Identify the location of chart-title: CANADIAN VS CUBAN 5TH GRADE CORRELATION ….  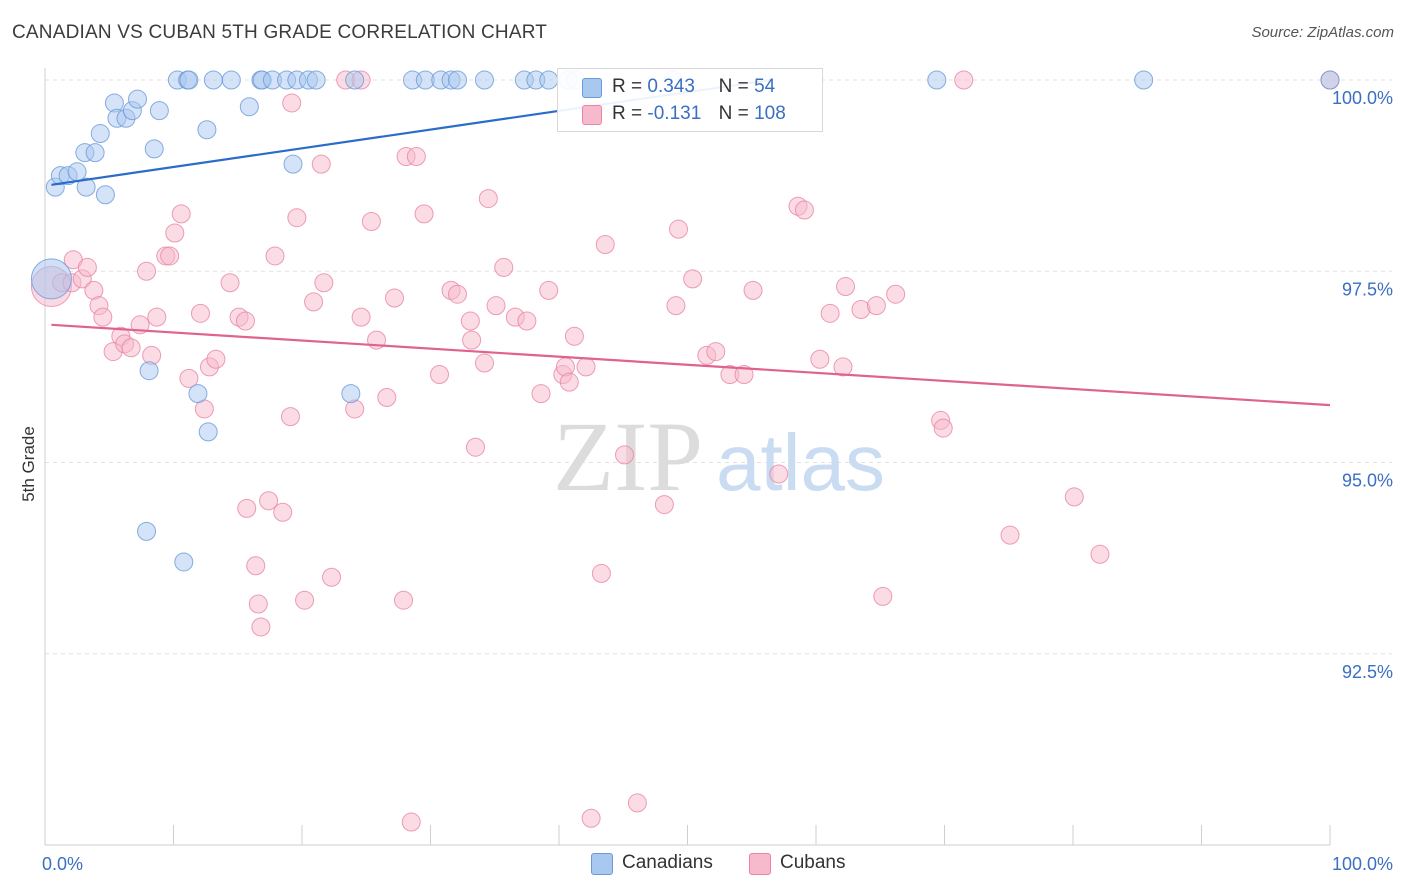
(280, 32).